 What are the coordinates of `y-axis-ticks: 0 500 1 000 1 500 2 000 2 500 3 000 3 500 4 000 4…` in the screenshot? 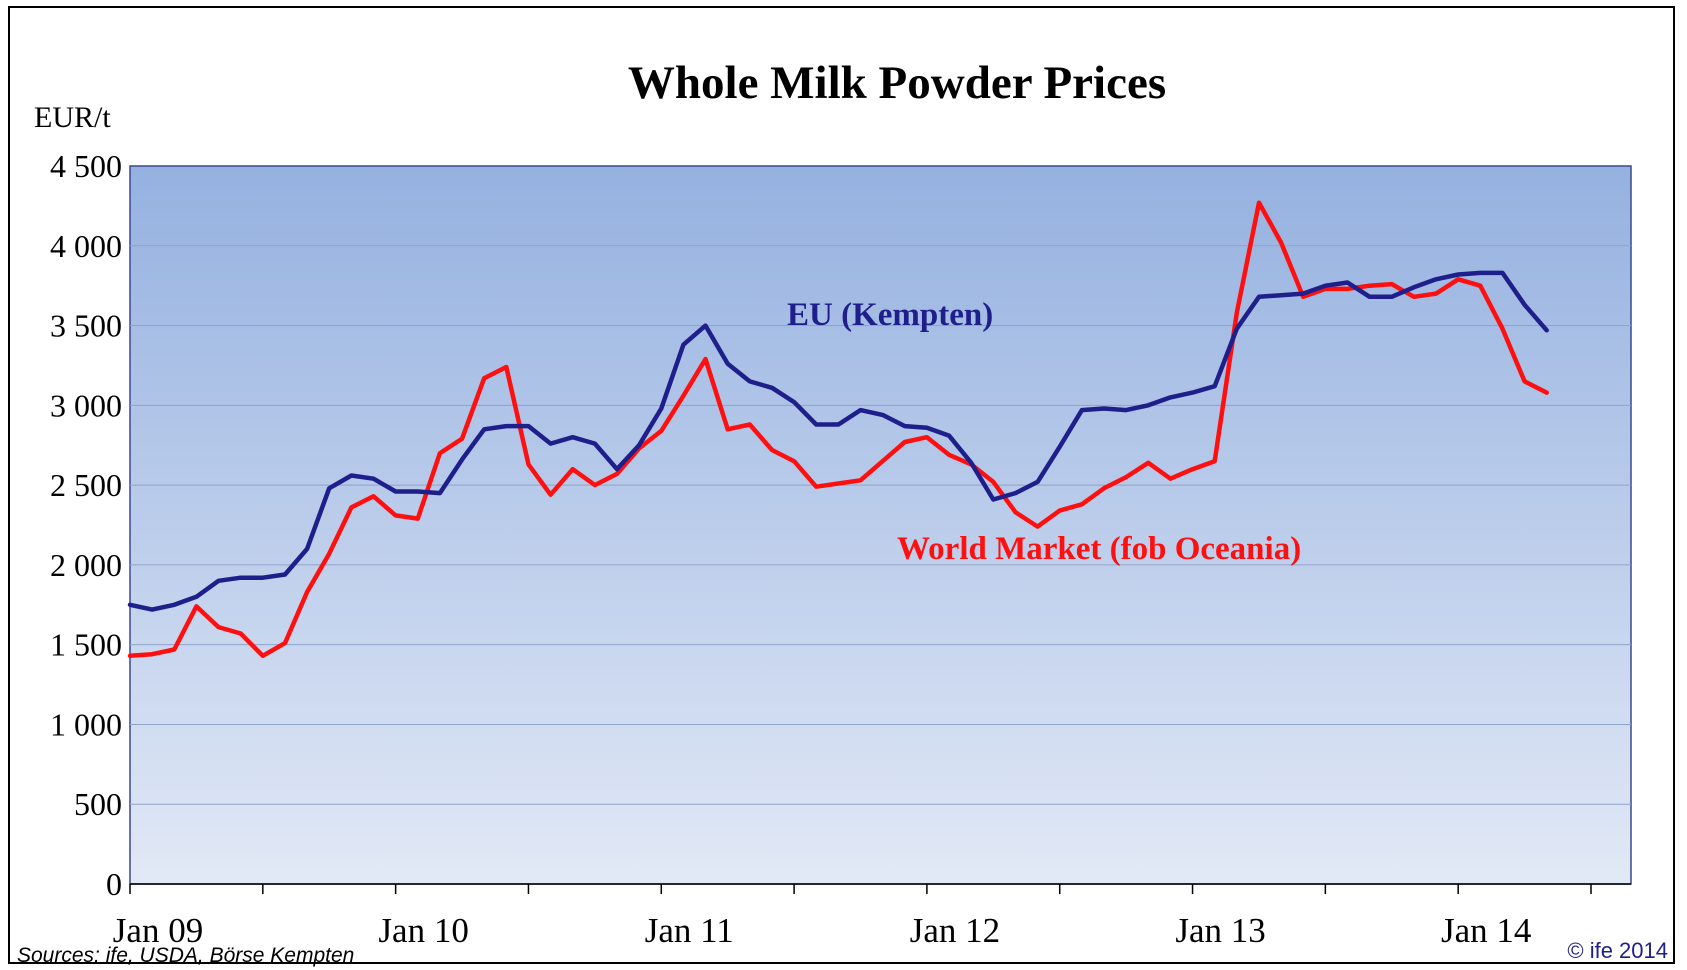 It's located at (86, 525).